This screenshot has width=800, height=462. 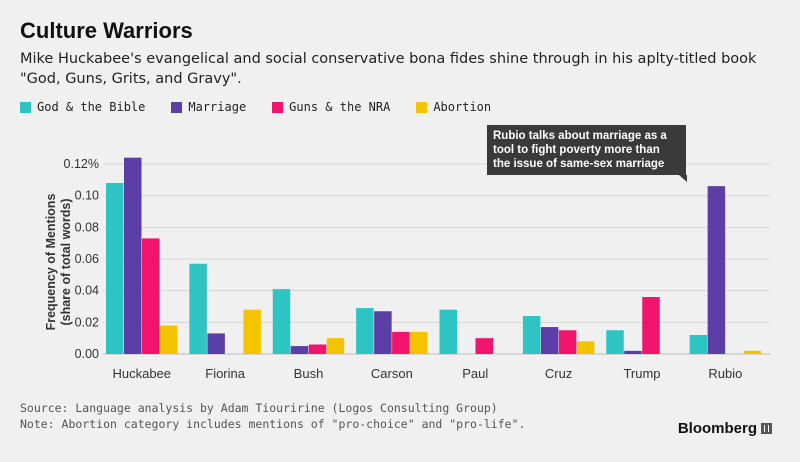 What do you see at coordinates (106, 30) in the screenshot?
I see `chart-title: Culture Warriors` at bounding box center [106, 30].